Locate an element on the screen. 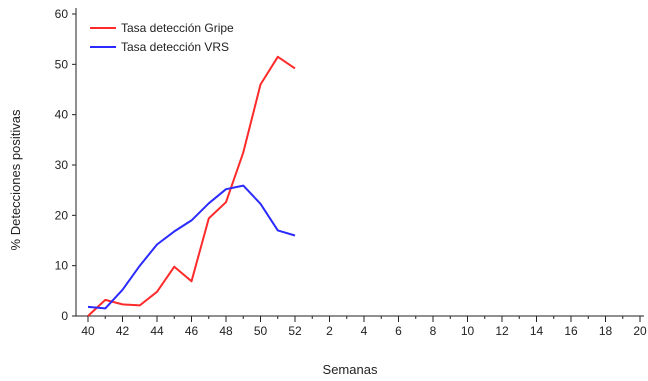  x-tick-label: 4 is located at coordinates (364, 331).